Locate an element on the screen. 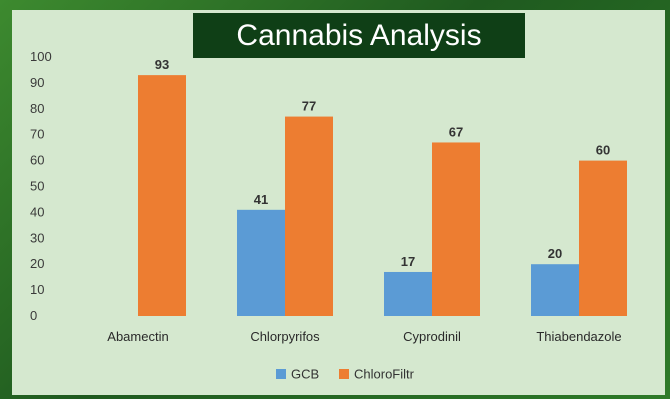 The image size is (670, 399). y-tick-label: 90 is located at coordinates (37, 82).